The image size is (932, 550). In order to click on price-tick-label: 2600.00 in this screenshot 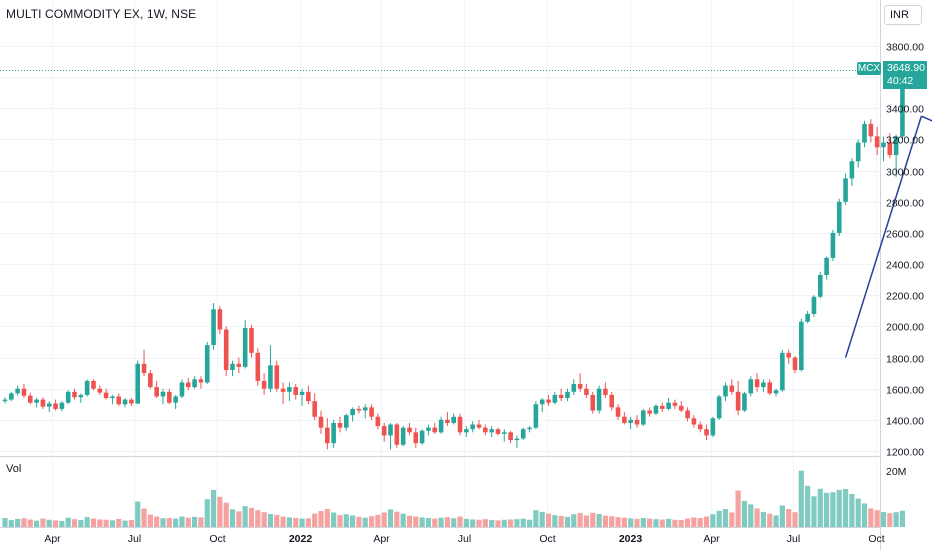, I will do `click(905, 235)`.